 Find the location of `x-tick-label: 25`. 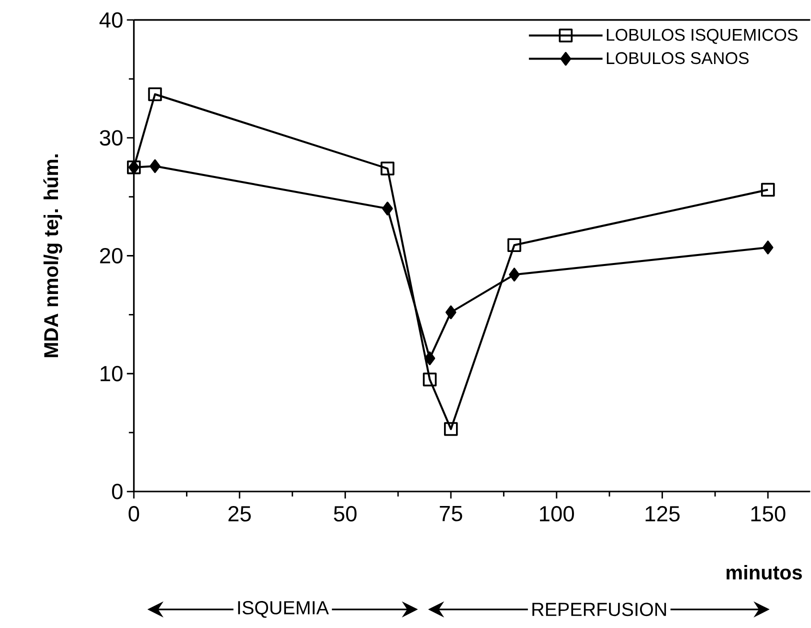

x-tick-label: 25 is located at coordinates (239, 514).